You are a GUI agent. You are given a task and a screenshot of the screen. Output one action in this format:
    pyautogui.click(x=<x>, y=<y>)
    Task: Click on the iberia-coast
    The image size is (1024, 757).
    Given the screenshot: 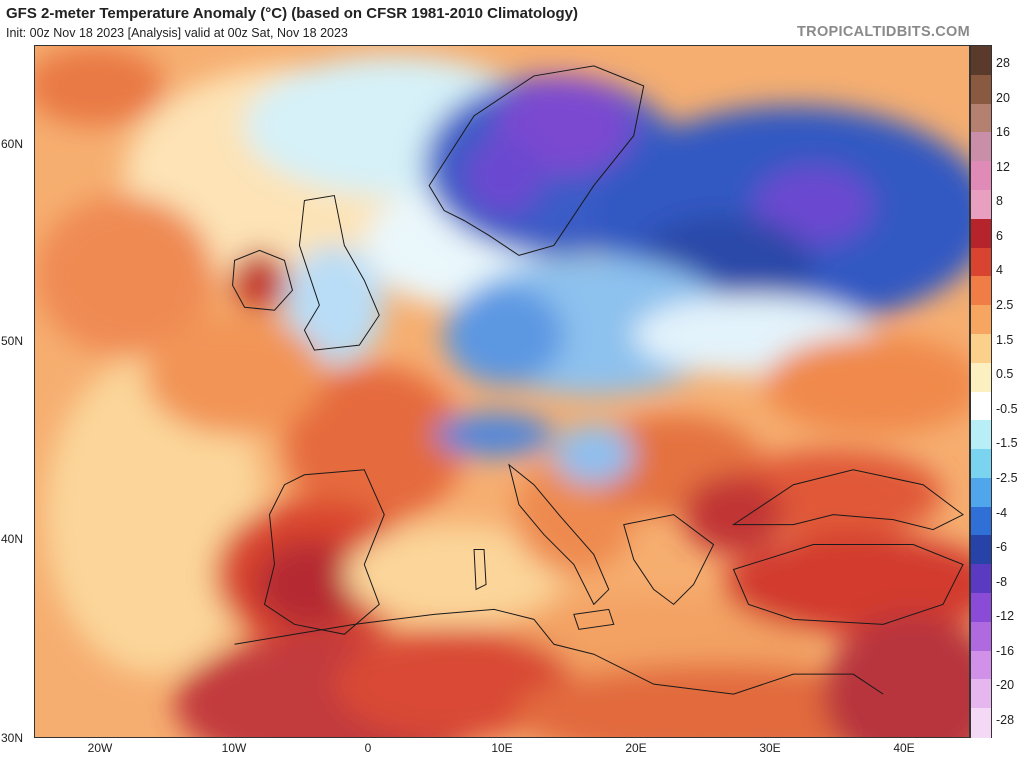 What is the action you would take?
    pyautogui.click(x=324, y=552)
    